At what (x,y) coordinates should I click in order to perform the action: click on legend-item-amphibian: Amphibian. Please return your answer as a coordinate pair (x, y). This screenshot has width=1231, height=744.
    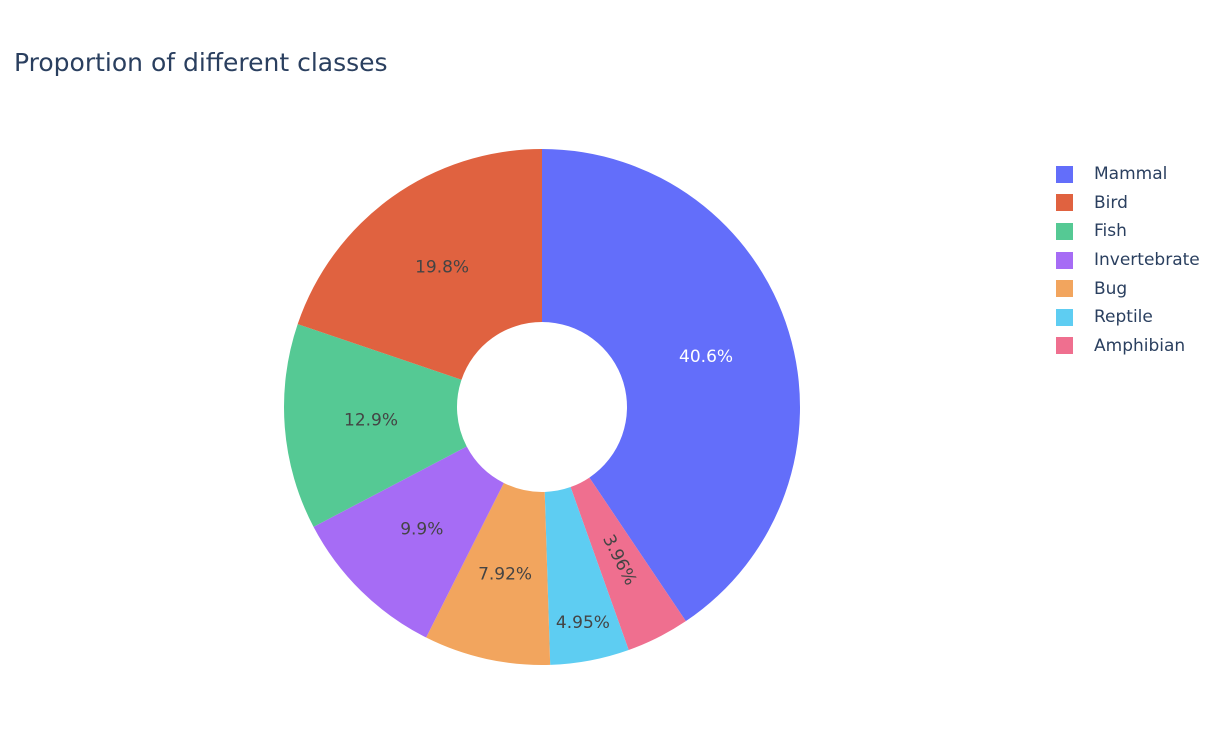
    Looking at the image, I should click on (1128, 346).